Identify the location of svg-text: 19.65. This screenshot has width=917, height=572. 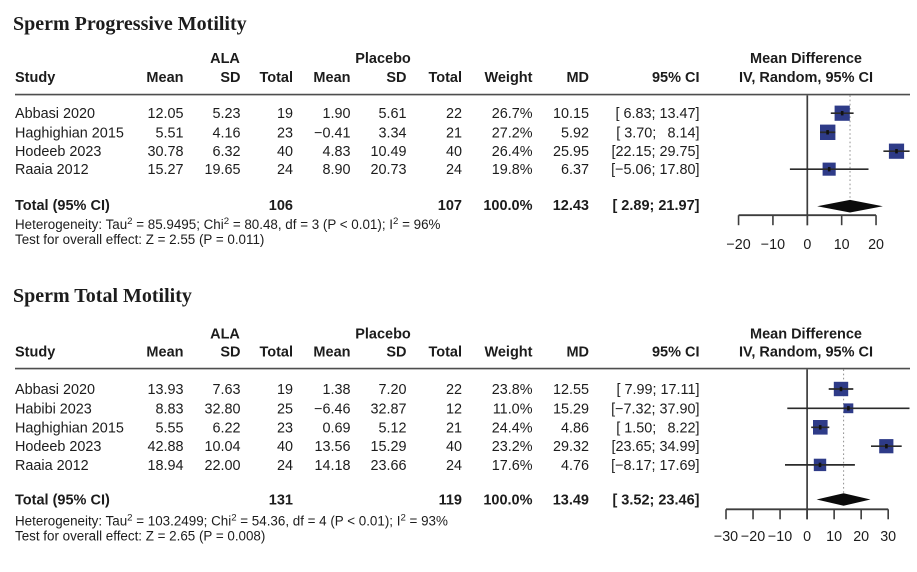
(222, 170).